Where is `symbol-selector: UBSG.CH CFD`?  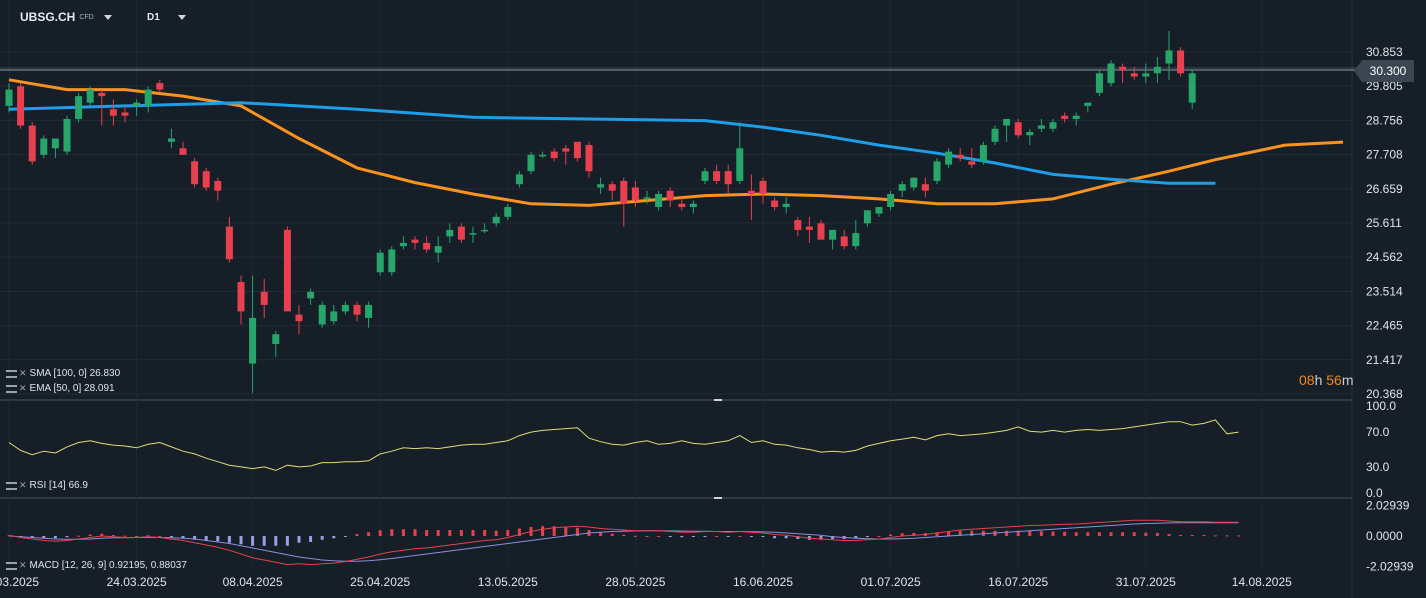 symbol-selector: UBSG.CH CFD is located at coordinates (66, 17).